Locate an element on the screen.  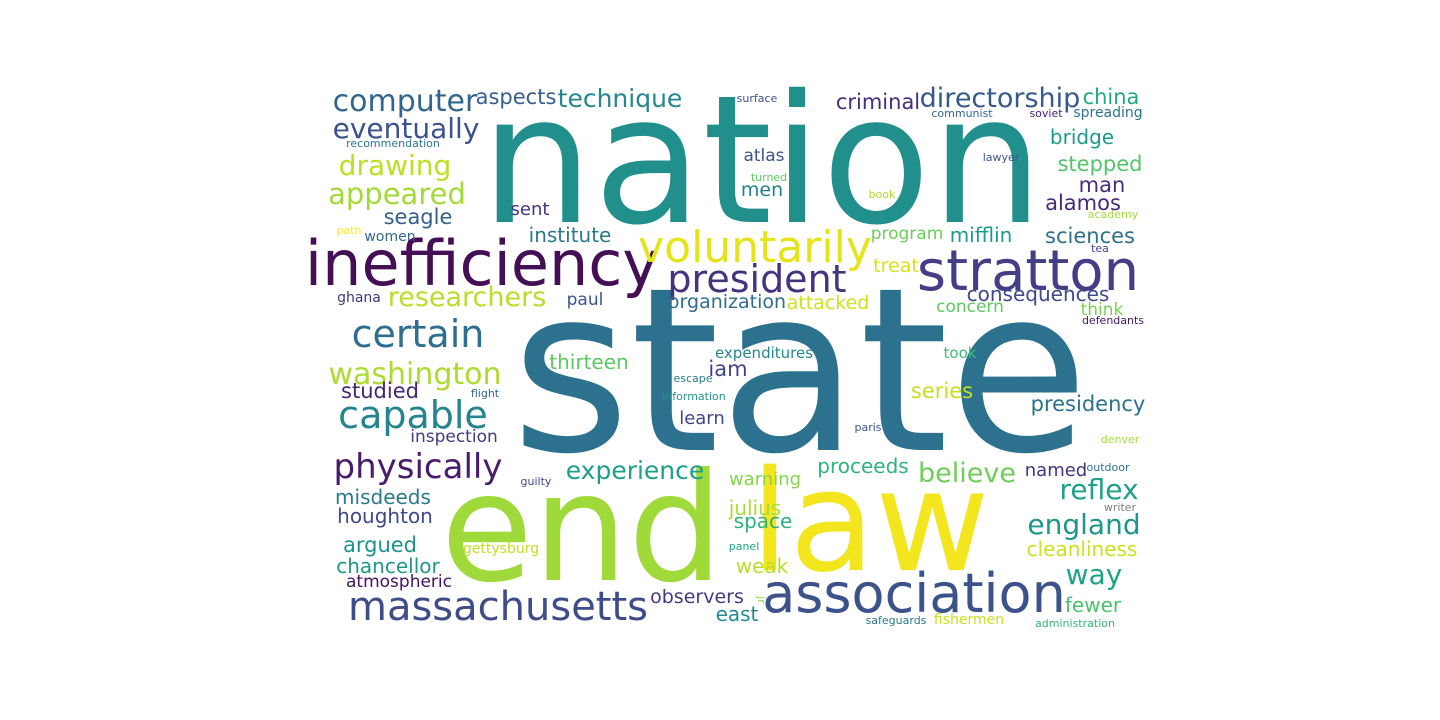
word-man: man is located at coordinates (1102, 185).